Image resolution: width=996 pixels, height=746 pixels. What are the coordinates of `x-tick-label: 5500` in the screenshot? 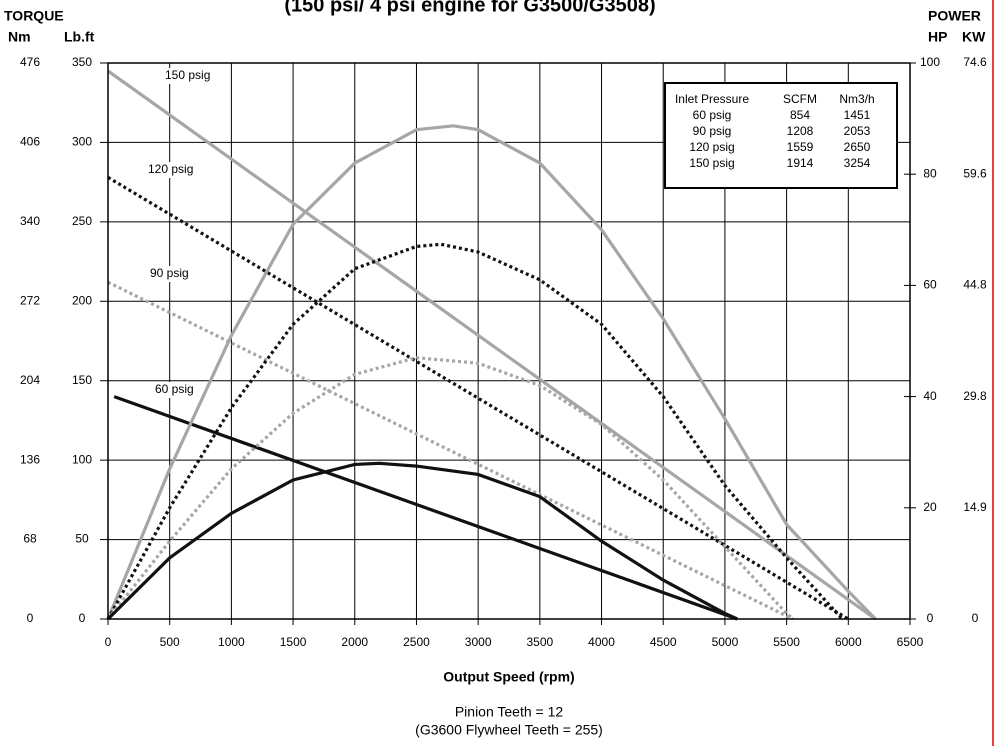 It's located at (786, 642).